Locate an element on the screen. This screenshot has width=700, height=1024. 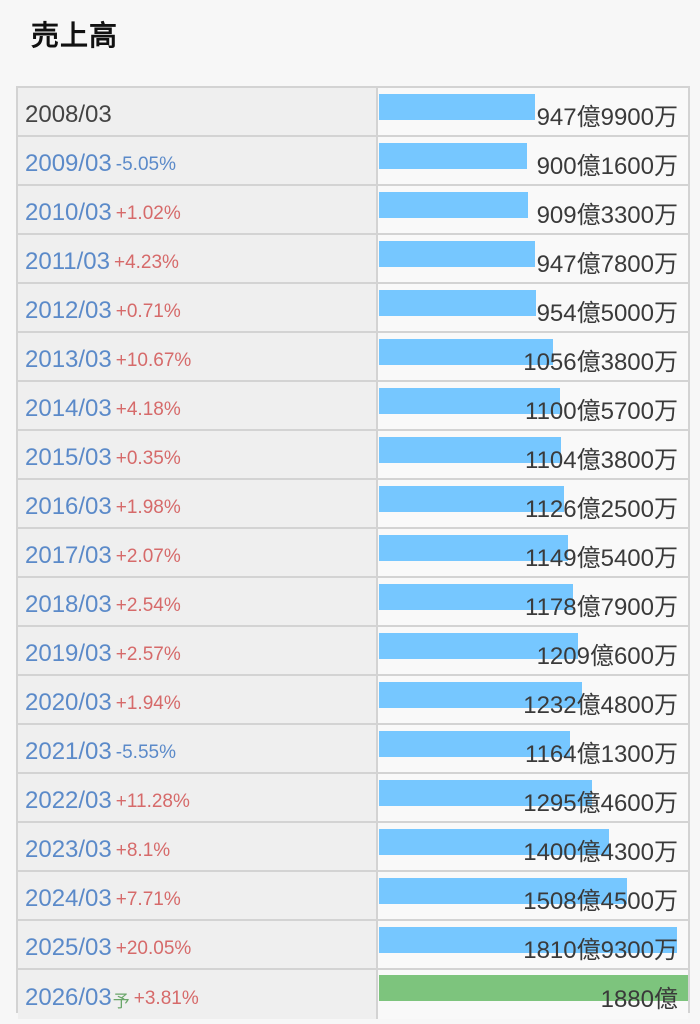
value-label: 1295億4600万 is located at coordinates (600, 803).